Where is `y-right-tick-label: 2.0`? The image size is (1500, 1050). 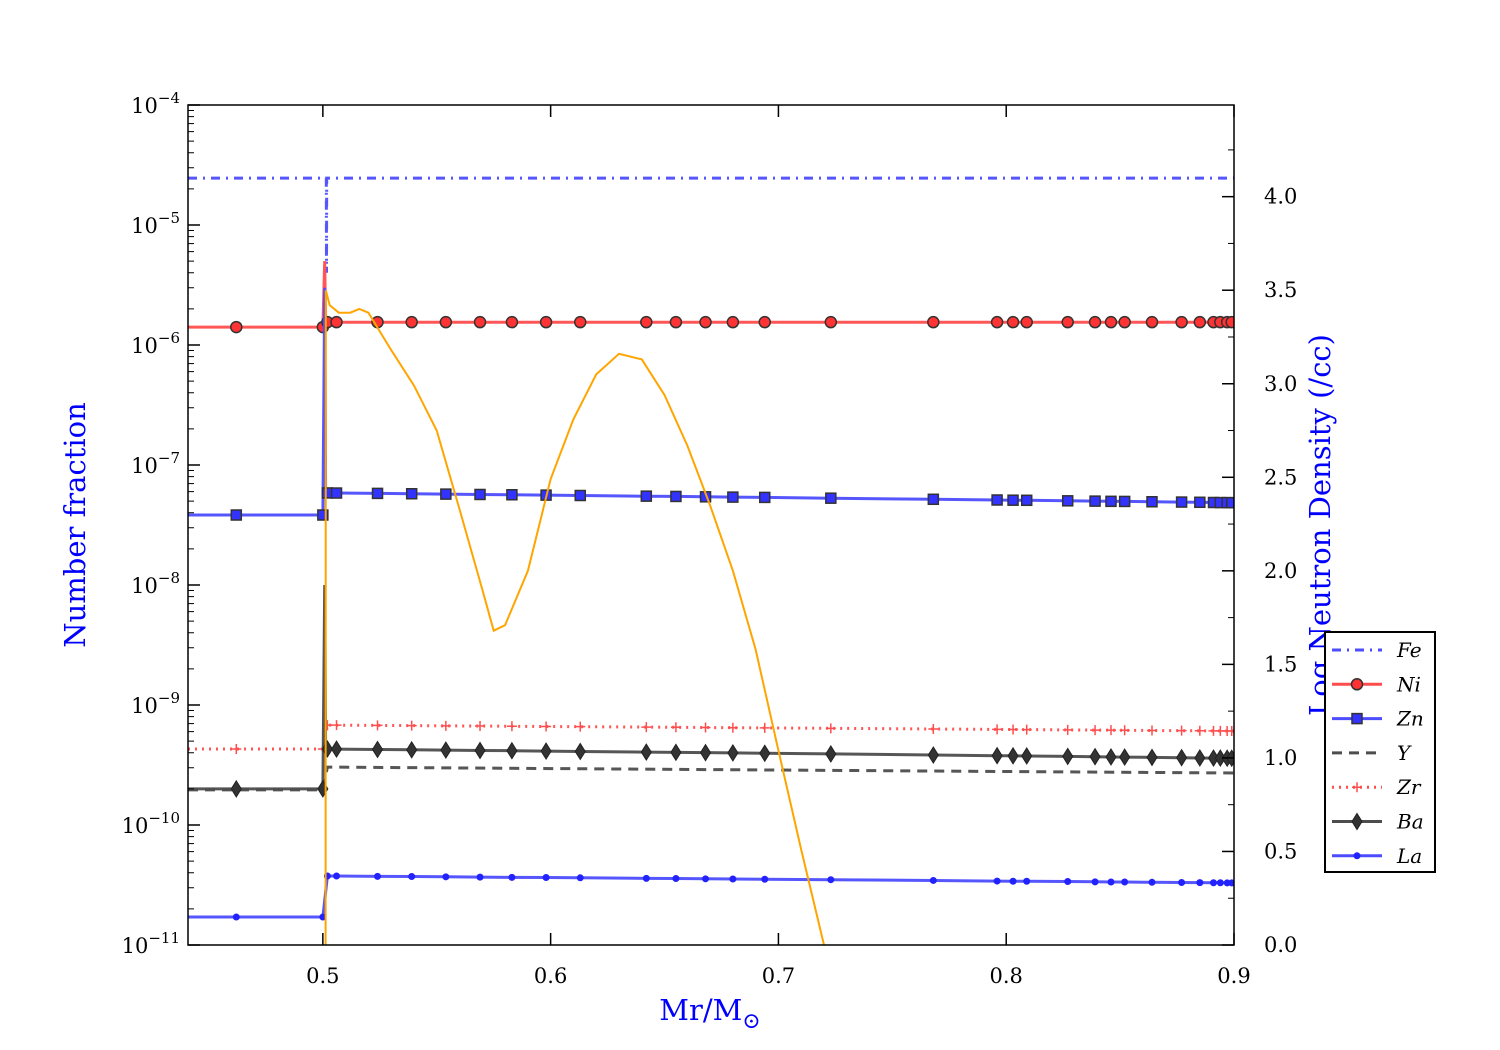
y-right-tick-label: 2.0 is located at coordinates (1280, 571).